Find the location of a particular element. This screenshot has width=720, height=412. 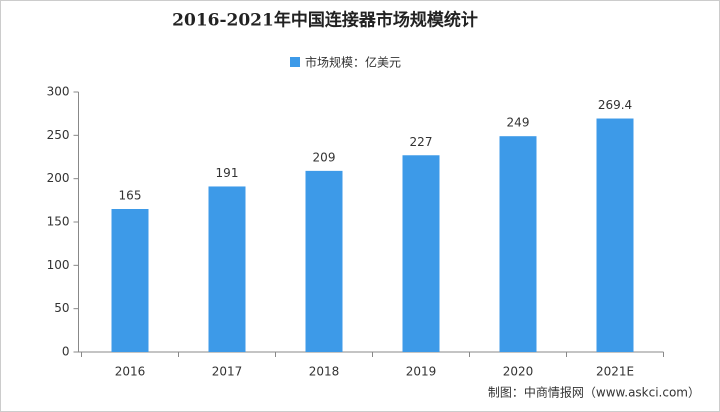

value-label: 165 is located at coordinates (130, 196).